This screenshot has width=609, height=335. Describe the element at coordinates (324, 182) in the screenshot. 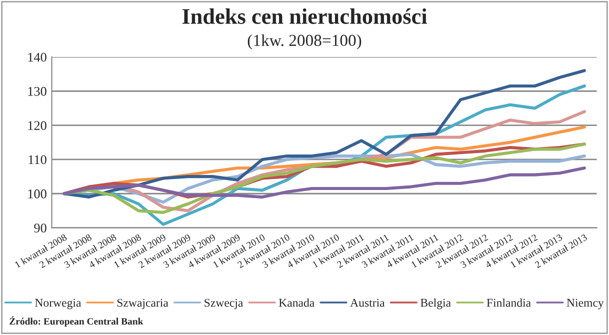

I see `line-series` at that location.